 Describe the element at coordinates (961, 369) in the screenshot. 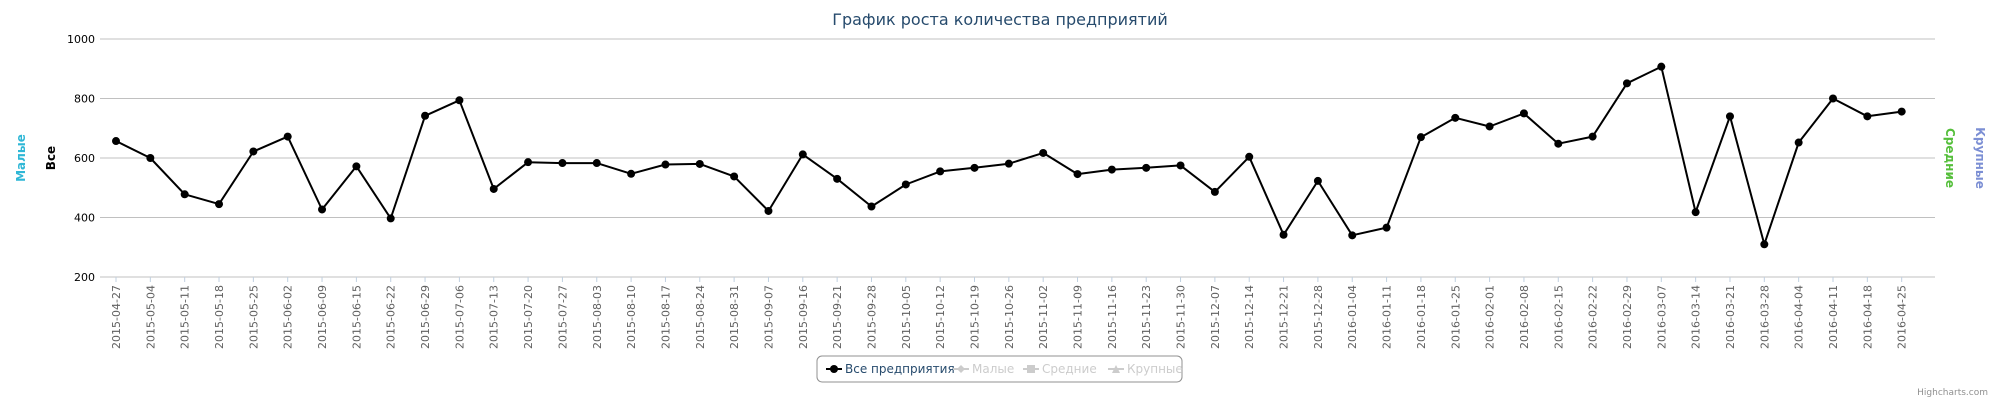

I see `legend-diamond-marker` at that location.